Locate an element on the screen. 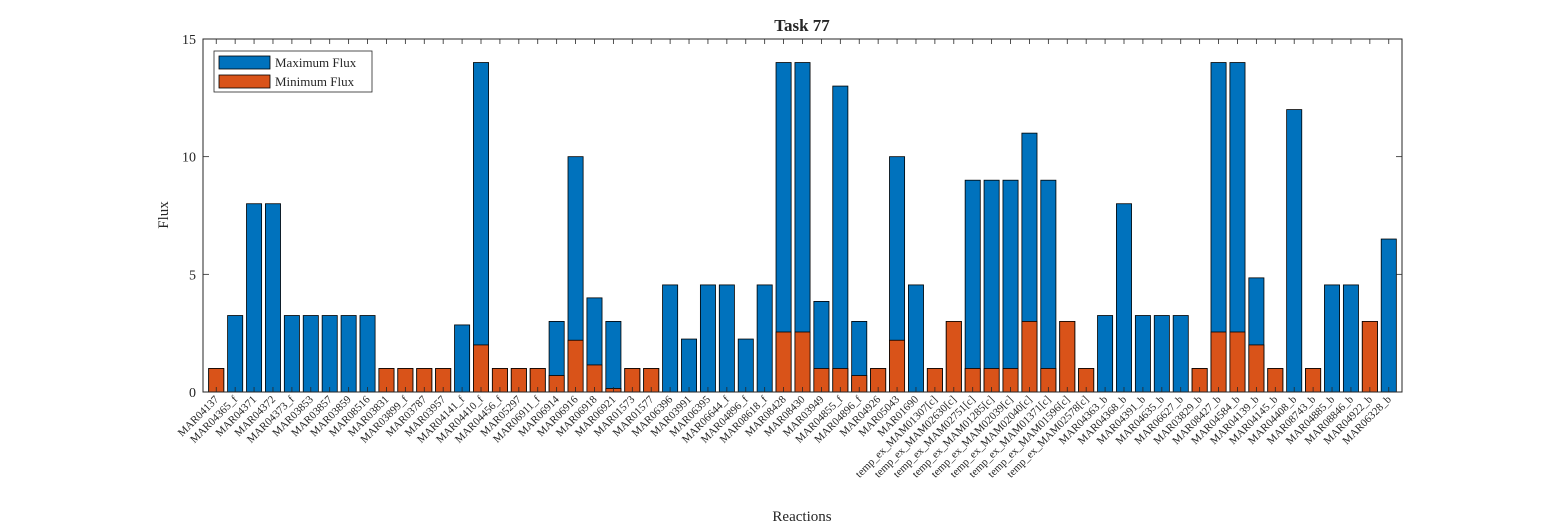  y-axis-label: Flux is located at coordinates (164, 215).